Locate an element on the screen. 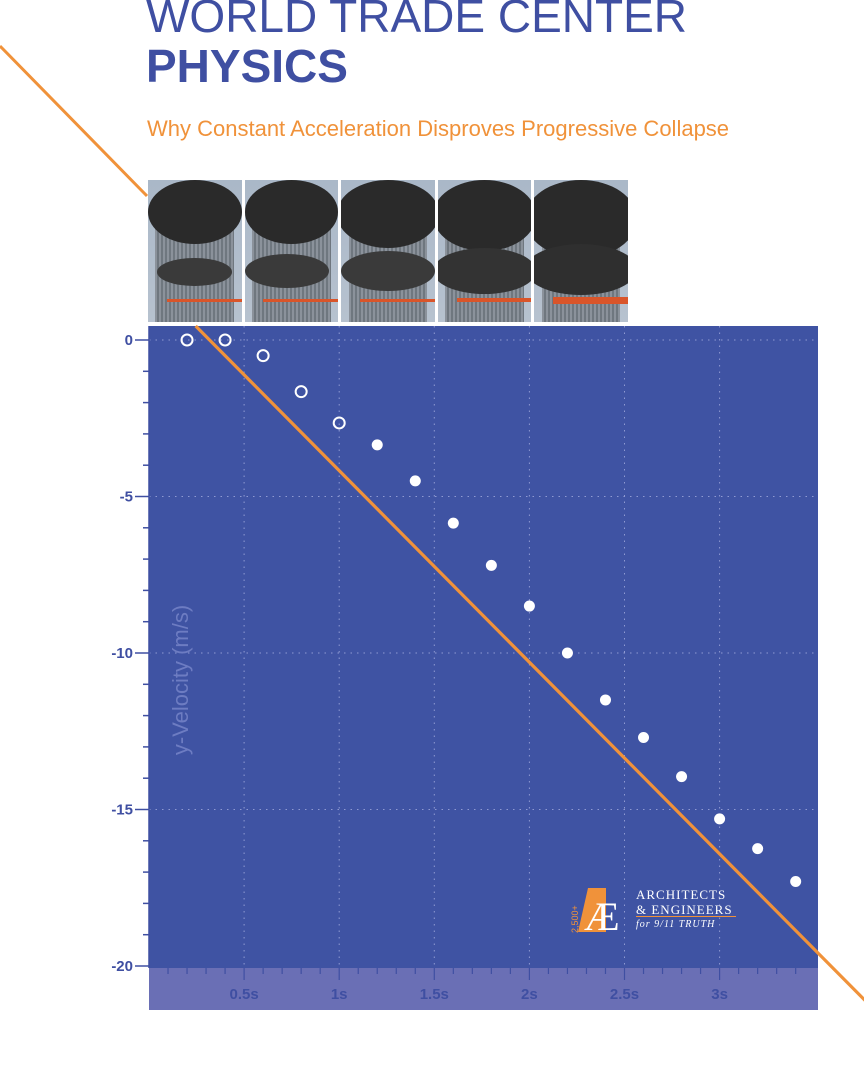 The image size is (864, 1065). y-tick-label: -15 is located at coordinates (122, 810).